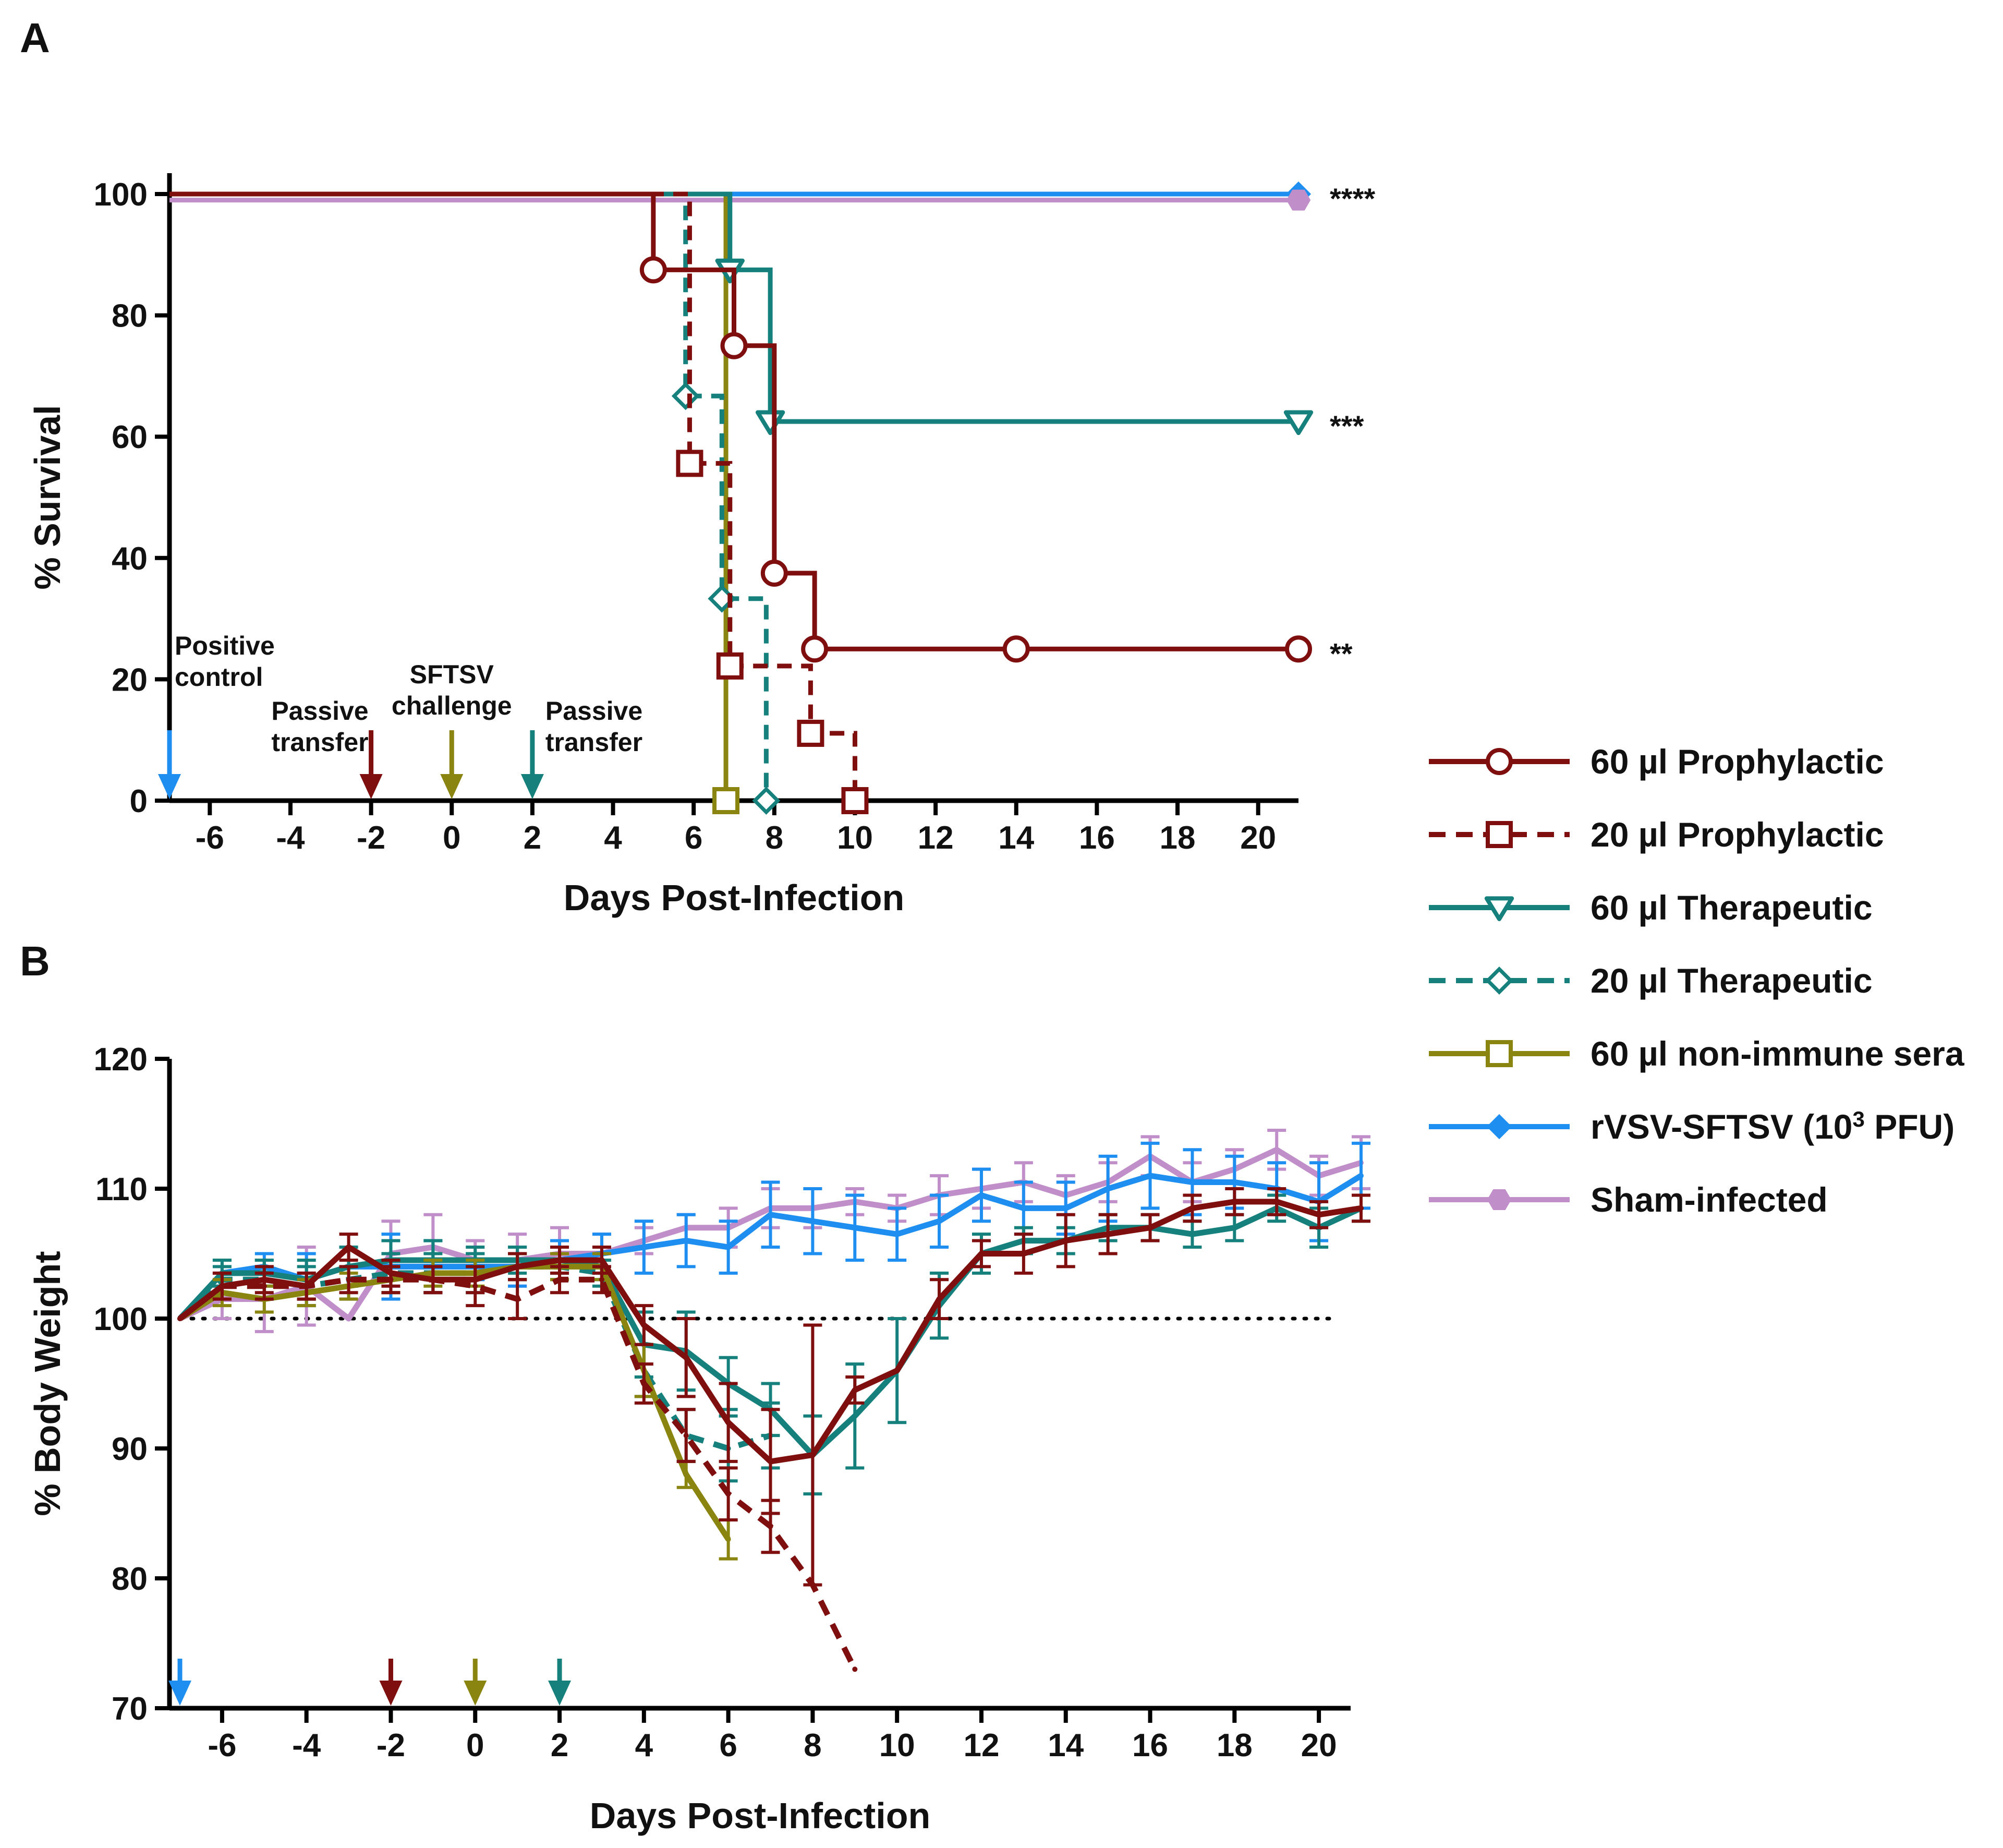  What do you see at coordinates (1910, 1126) in the screenshot?
I see `legend-label-rvsv-suffix: PFU)` at bounding box center [1910, 1126].